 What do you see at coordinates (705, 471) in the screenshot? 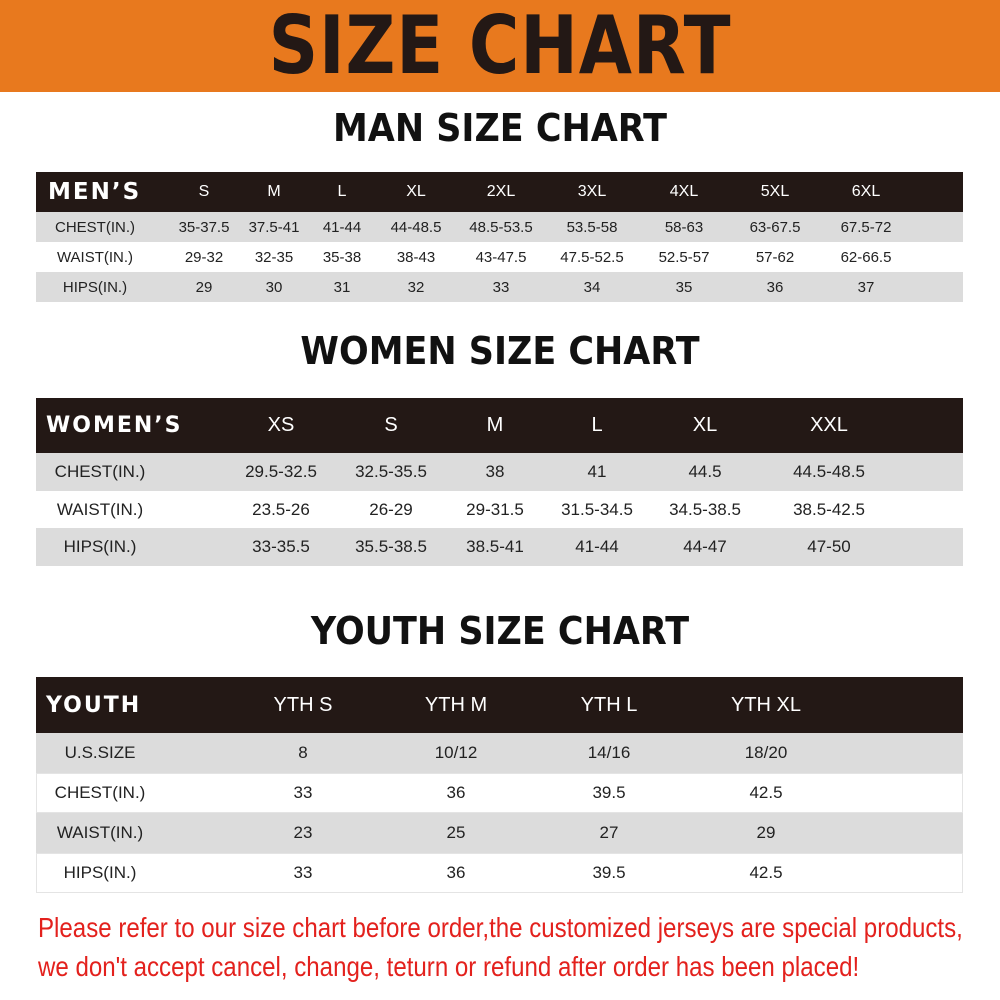
I see `table-cell: 44.5` at bounding box center [705, 471].